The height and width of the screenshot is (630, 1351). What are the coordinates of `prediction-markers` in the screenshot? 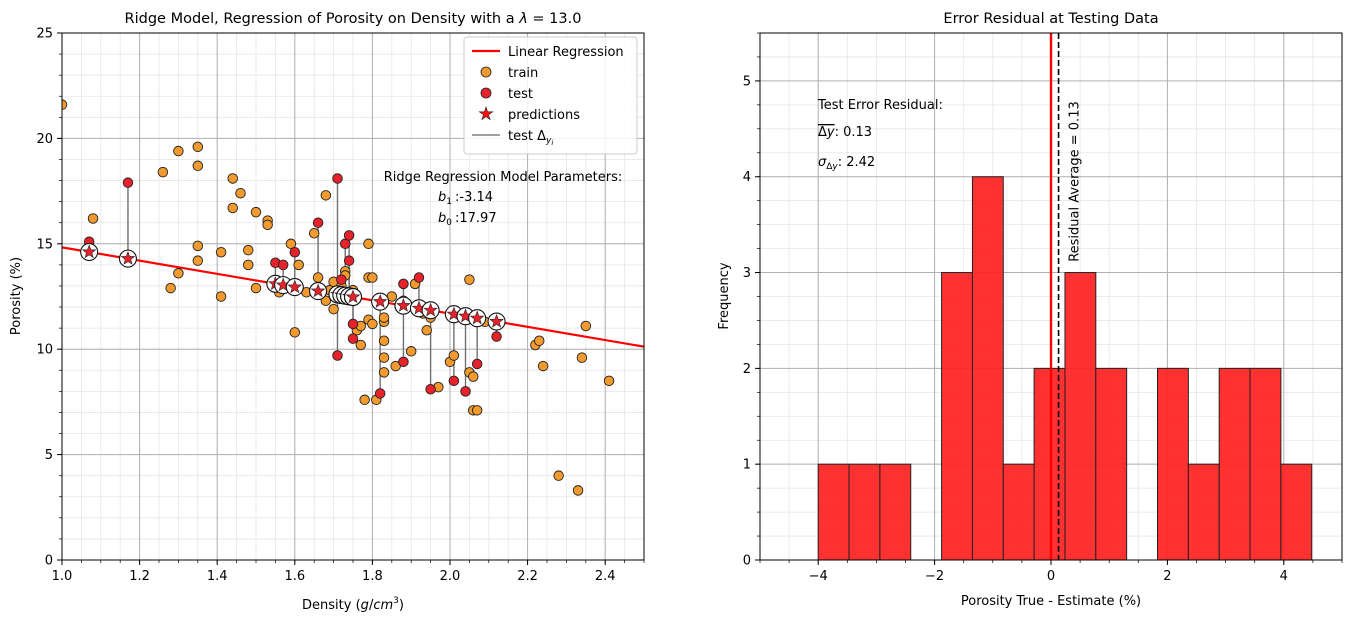 It's located at (293, 286).